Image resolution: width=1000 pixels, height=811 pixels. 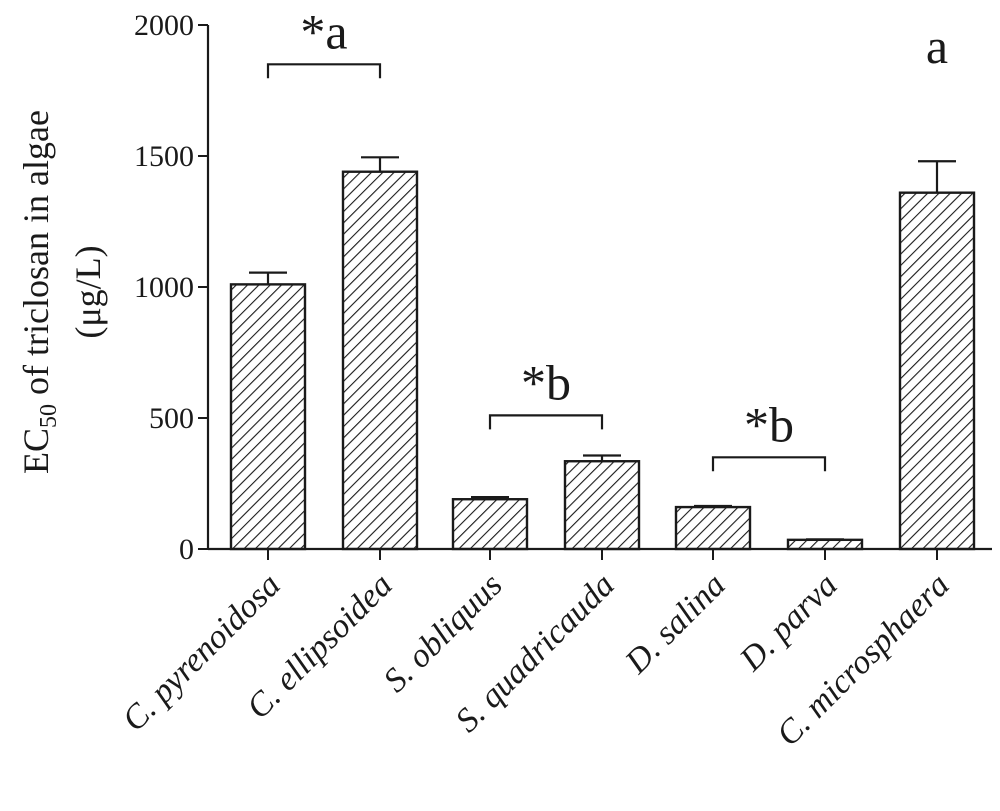 What do you see at coordinates (323, 31) in the screenshot?
I see `significance-label: *a` at bounding box center [323, 31].